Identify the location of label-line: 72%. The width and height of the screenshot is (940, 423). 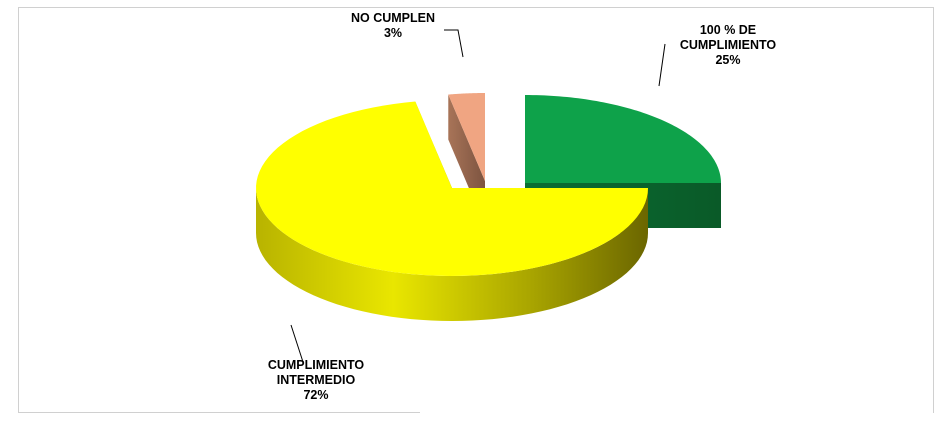
(316, 395).